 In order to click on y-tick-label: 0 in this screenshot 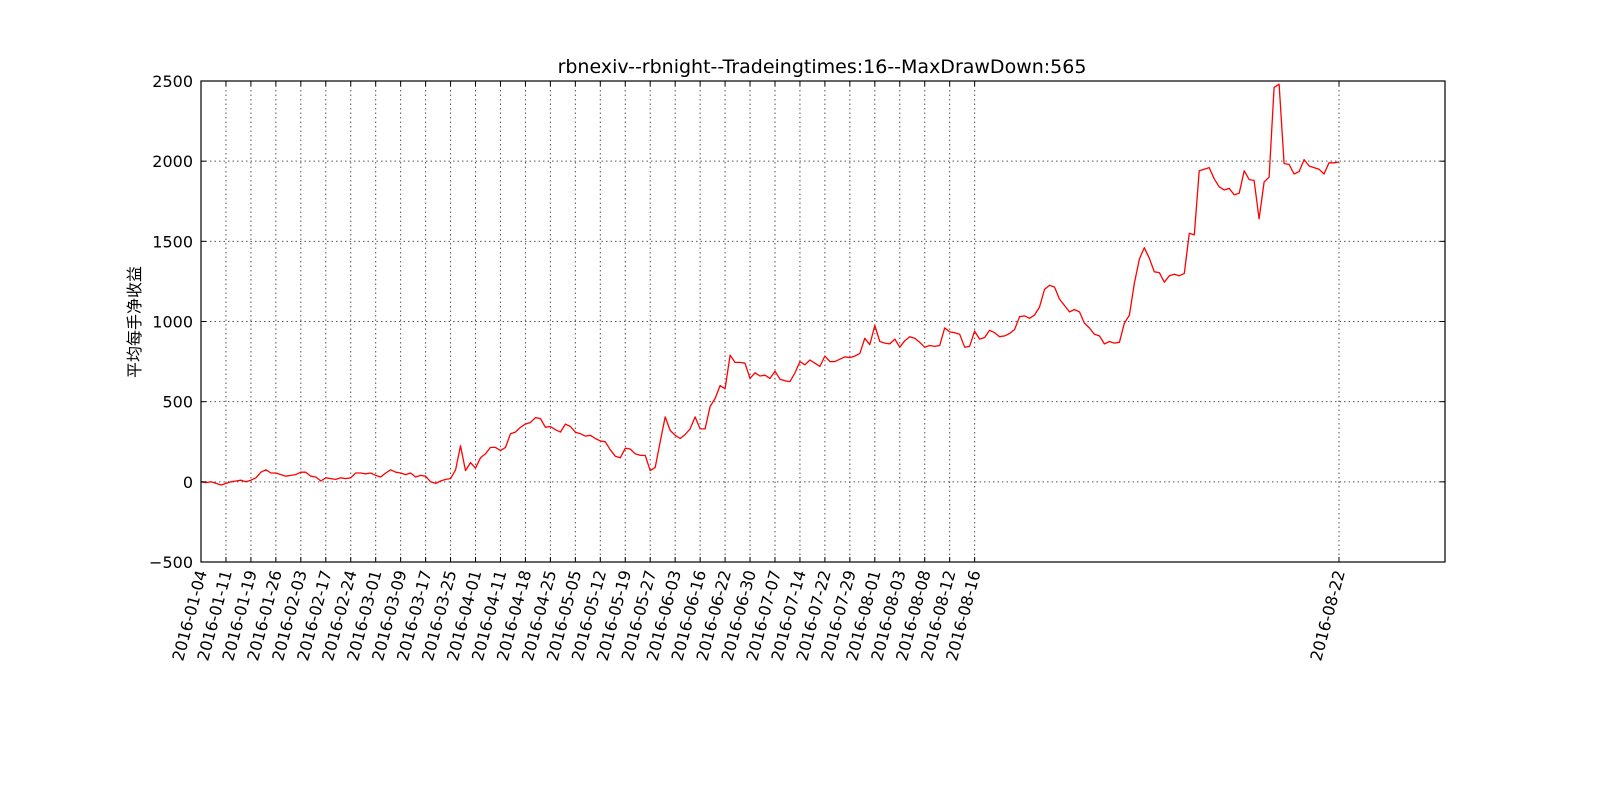, I will do `click(188, 482)`.